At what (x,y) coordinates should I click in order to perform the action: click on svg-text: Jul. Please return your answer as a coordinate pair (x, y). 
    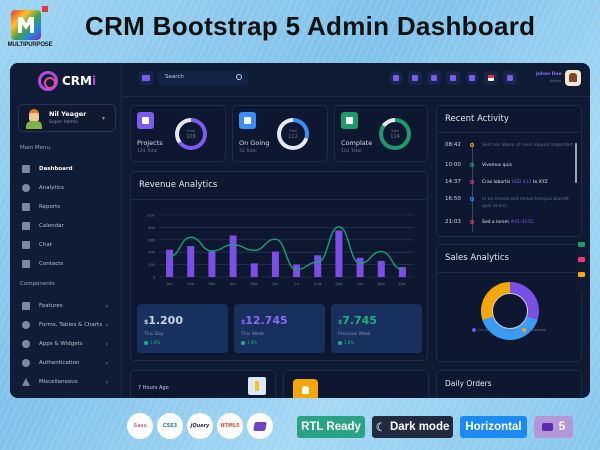
    Looking at the image, I should click on (296, 283).